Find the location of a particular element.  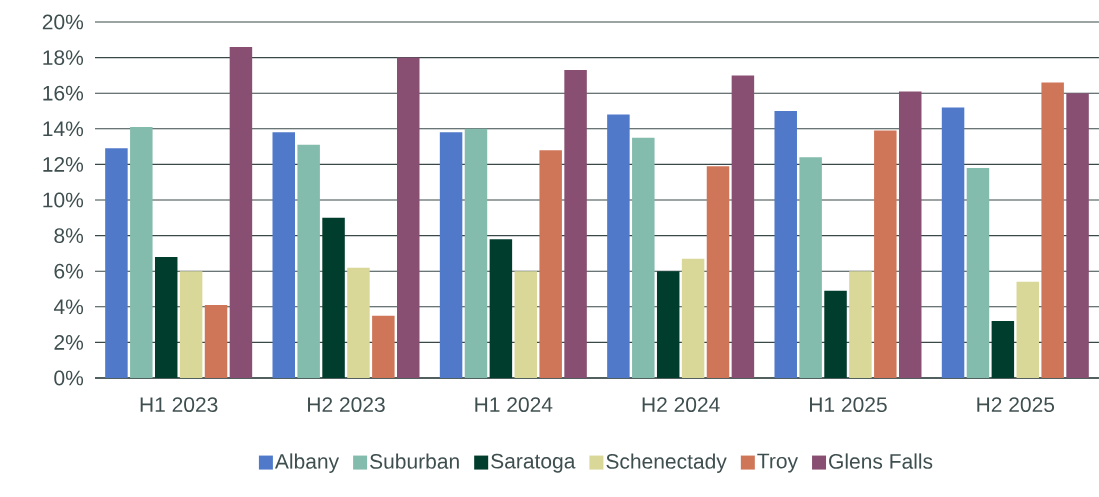

y-tick-label: 20% is located at coordinates (63, 22).